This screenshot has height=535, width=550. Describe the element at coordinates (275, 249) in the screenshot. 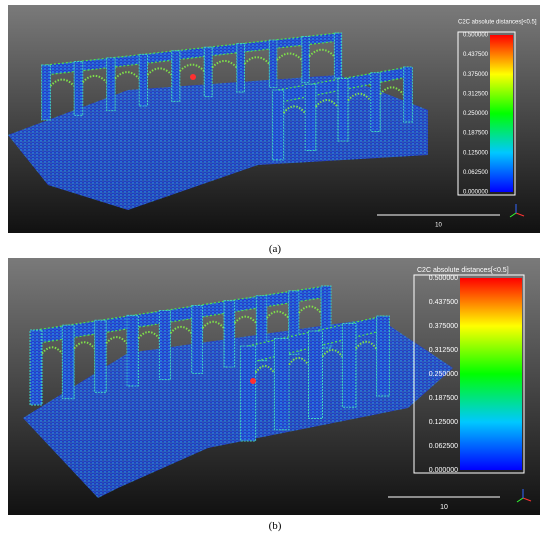

I see `caption-a: (a)` at that location.